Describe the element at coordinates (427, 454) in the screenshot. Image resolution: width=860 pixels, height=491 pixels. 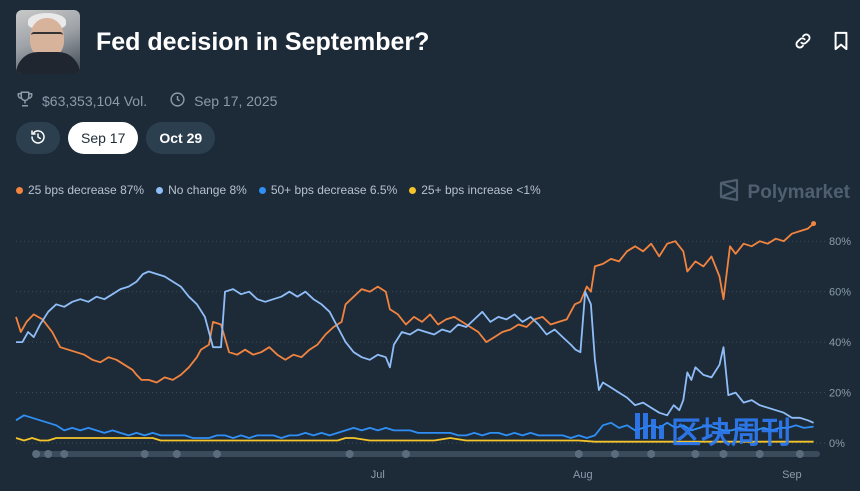
I see `range-slider-track` at that location.